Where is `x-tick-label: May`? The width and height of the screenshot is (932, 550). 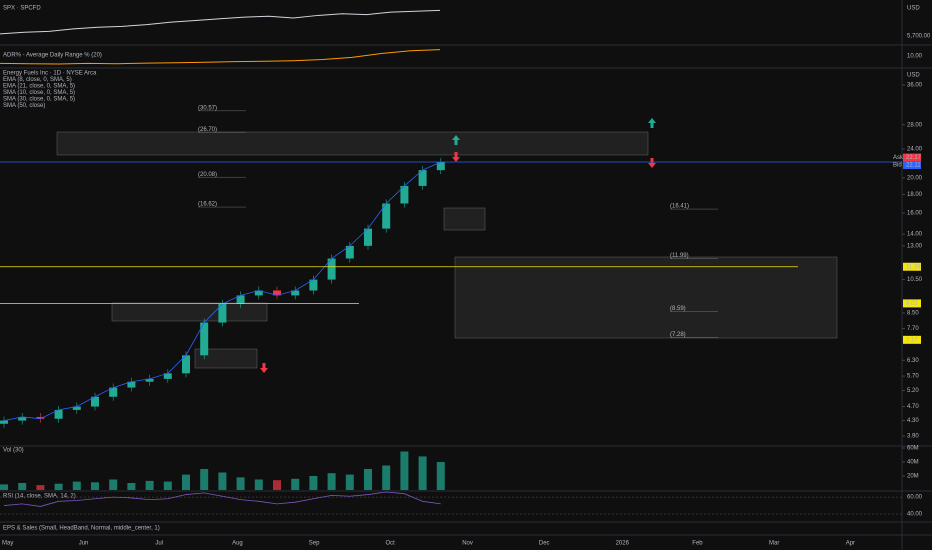
x-tick-label: May is located at coordinates (7, 544).